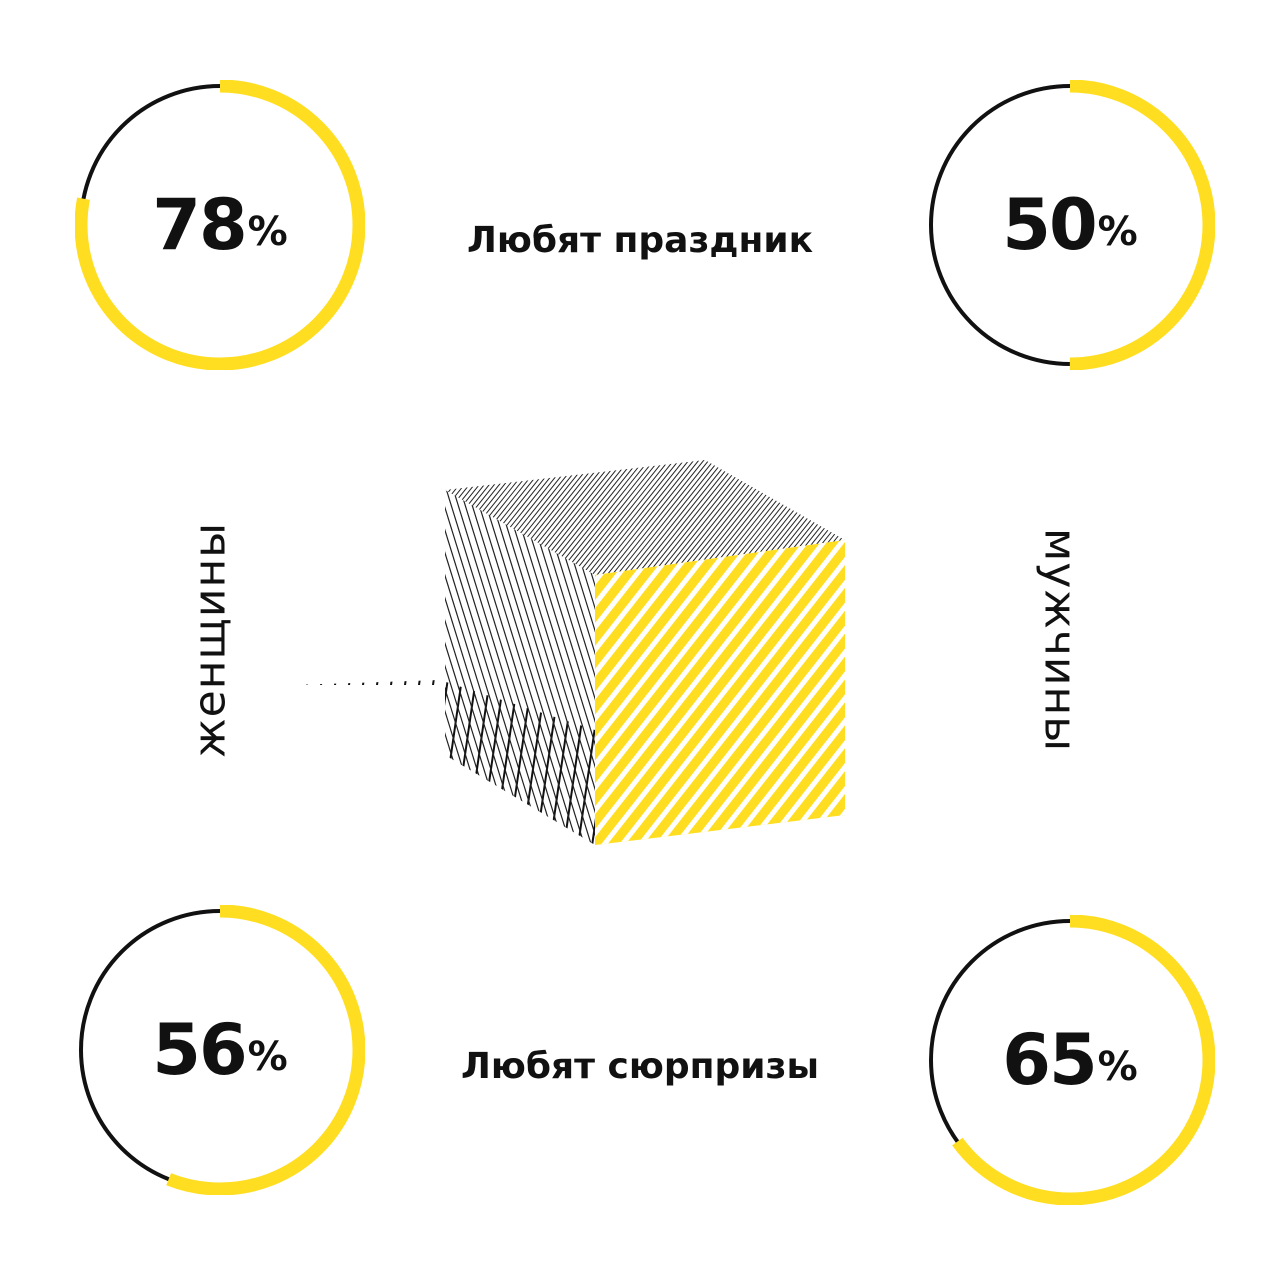 This screenshot has height=1279, width=1280. I want to click on gauge-women-surprises: 56%, so click(220, 1050).